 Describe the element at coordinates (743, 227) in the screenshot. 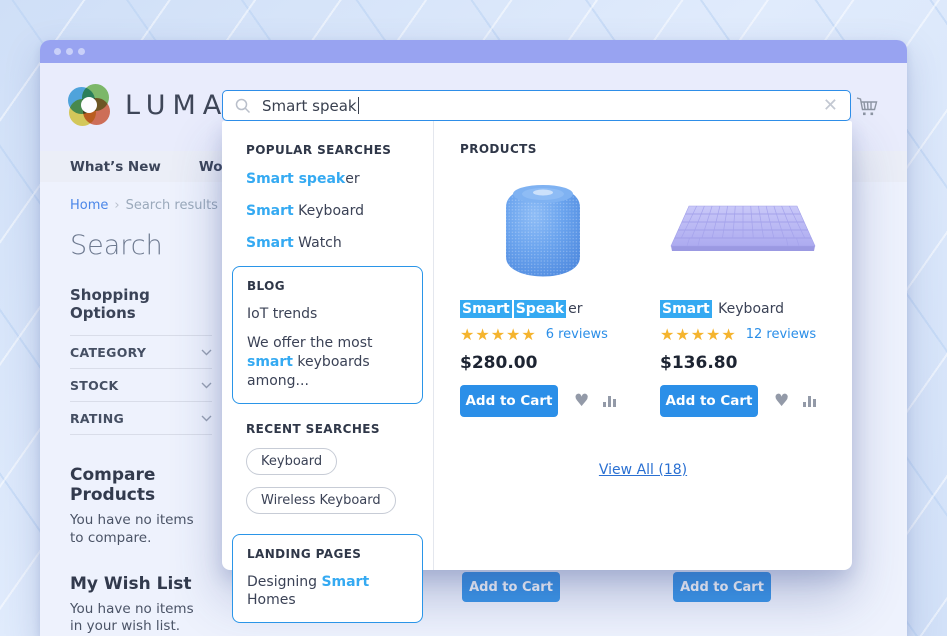

I see `product-image-keyboard` at that location.